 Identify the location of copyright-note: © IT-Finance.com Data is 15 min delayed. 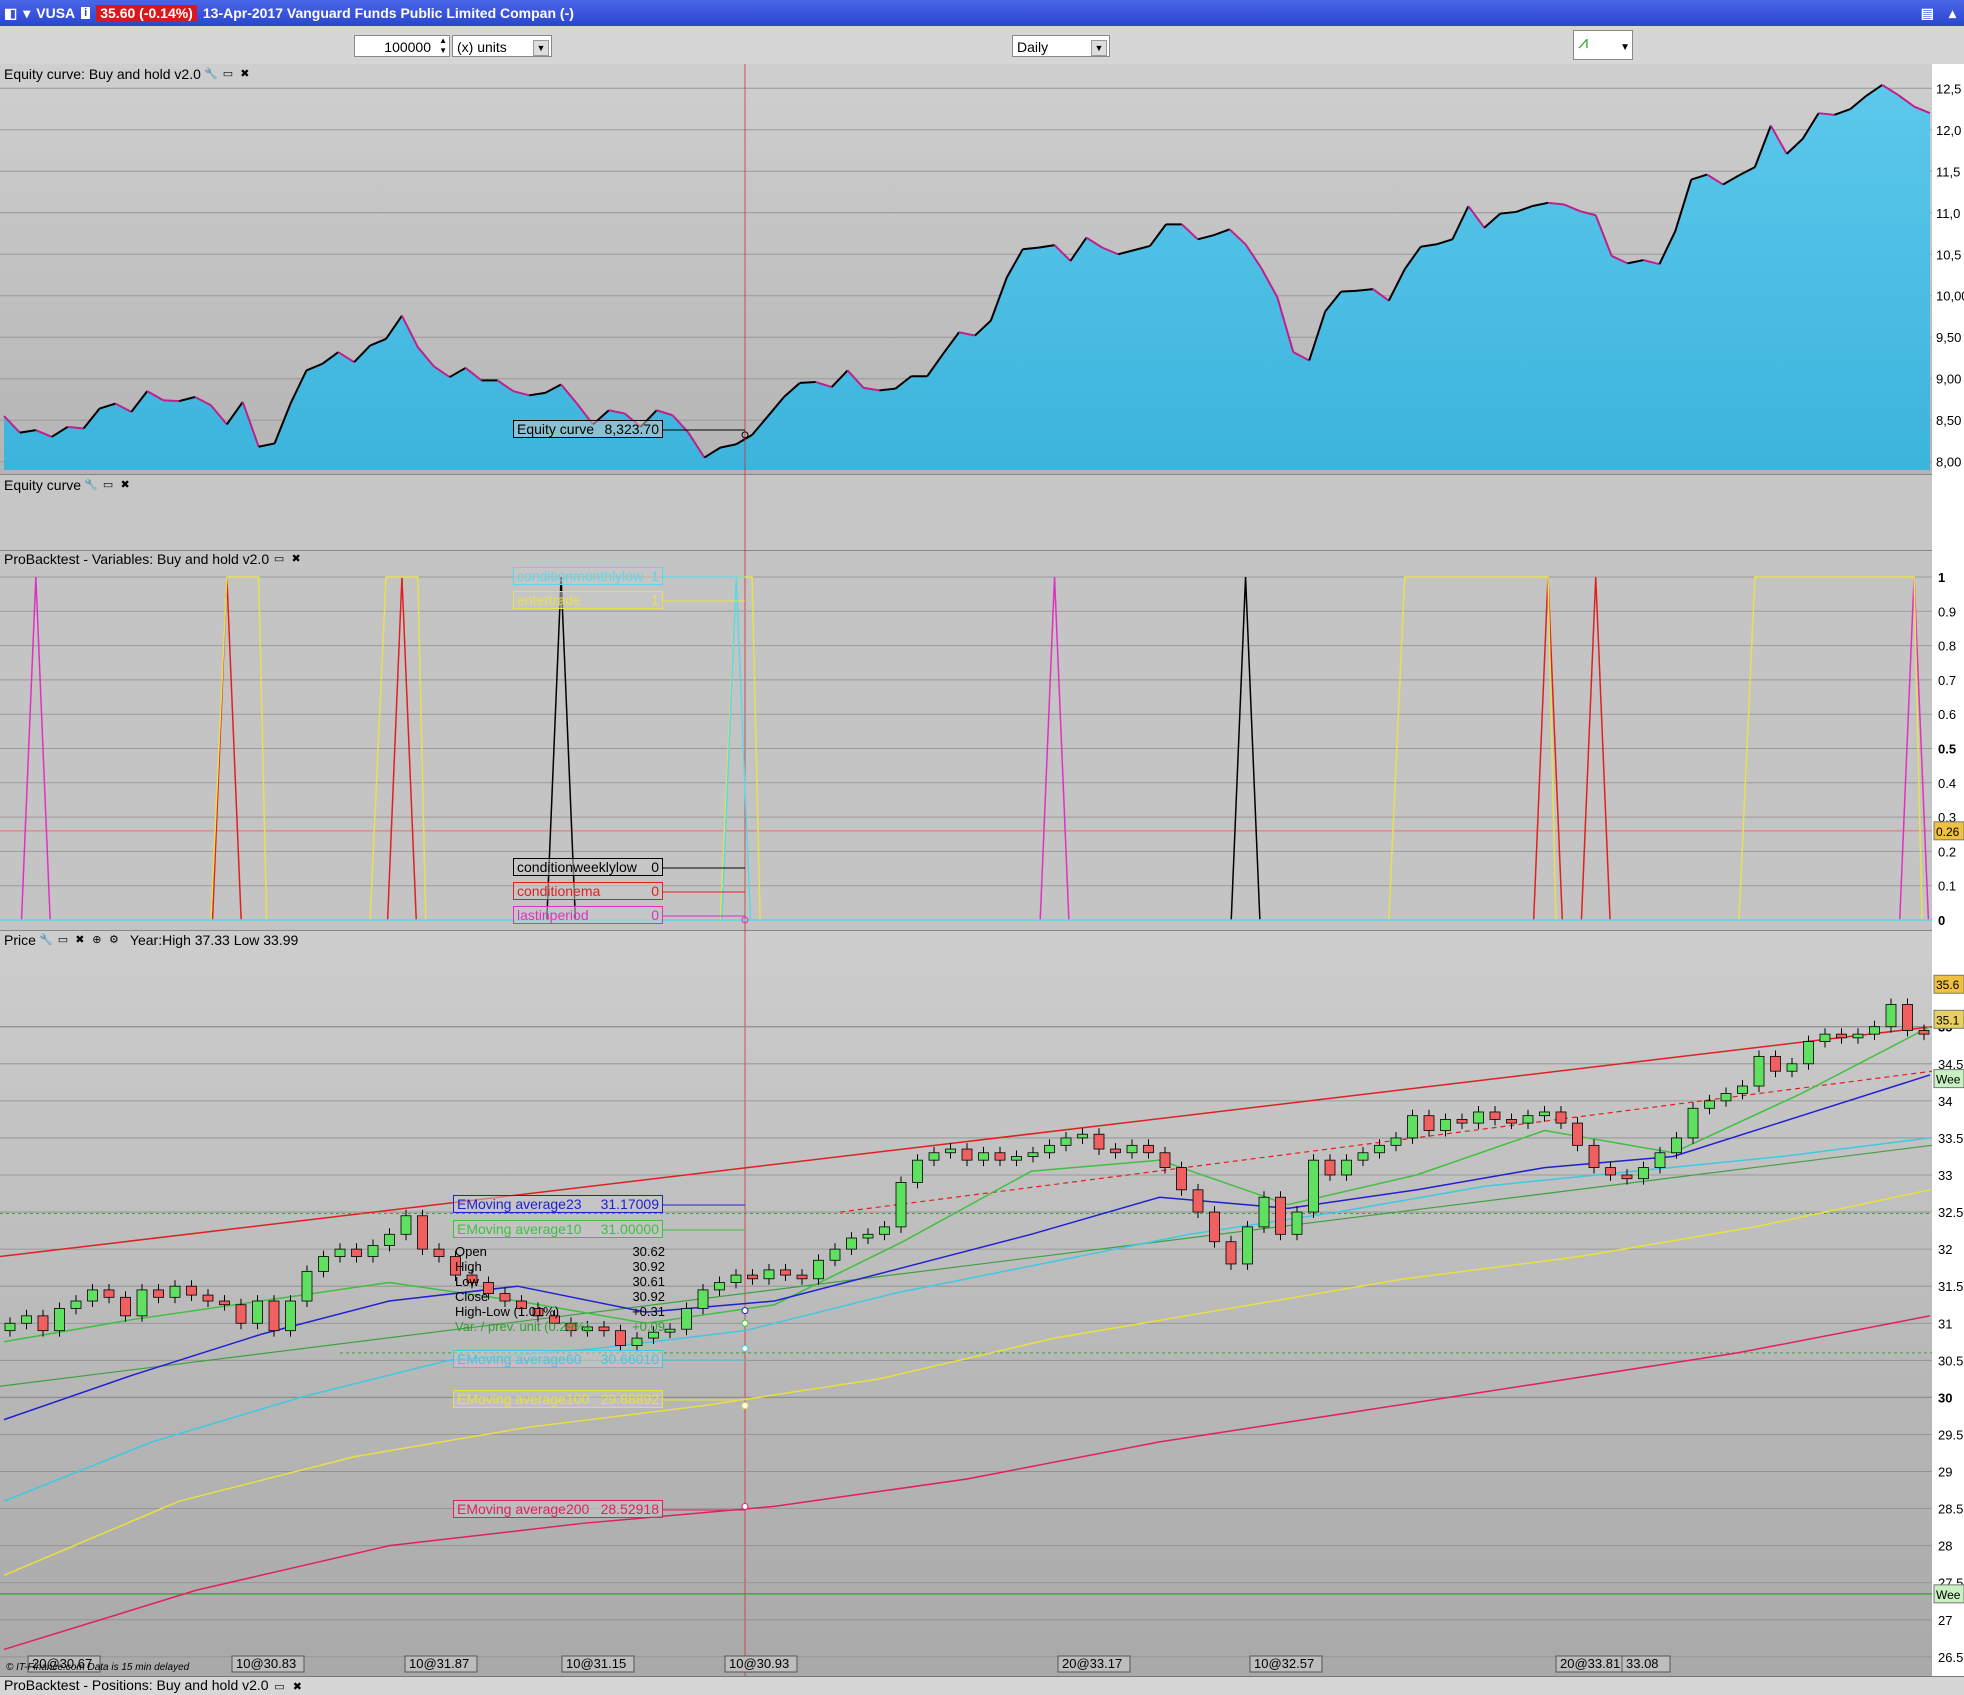
(98, 1667).